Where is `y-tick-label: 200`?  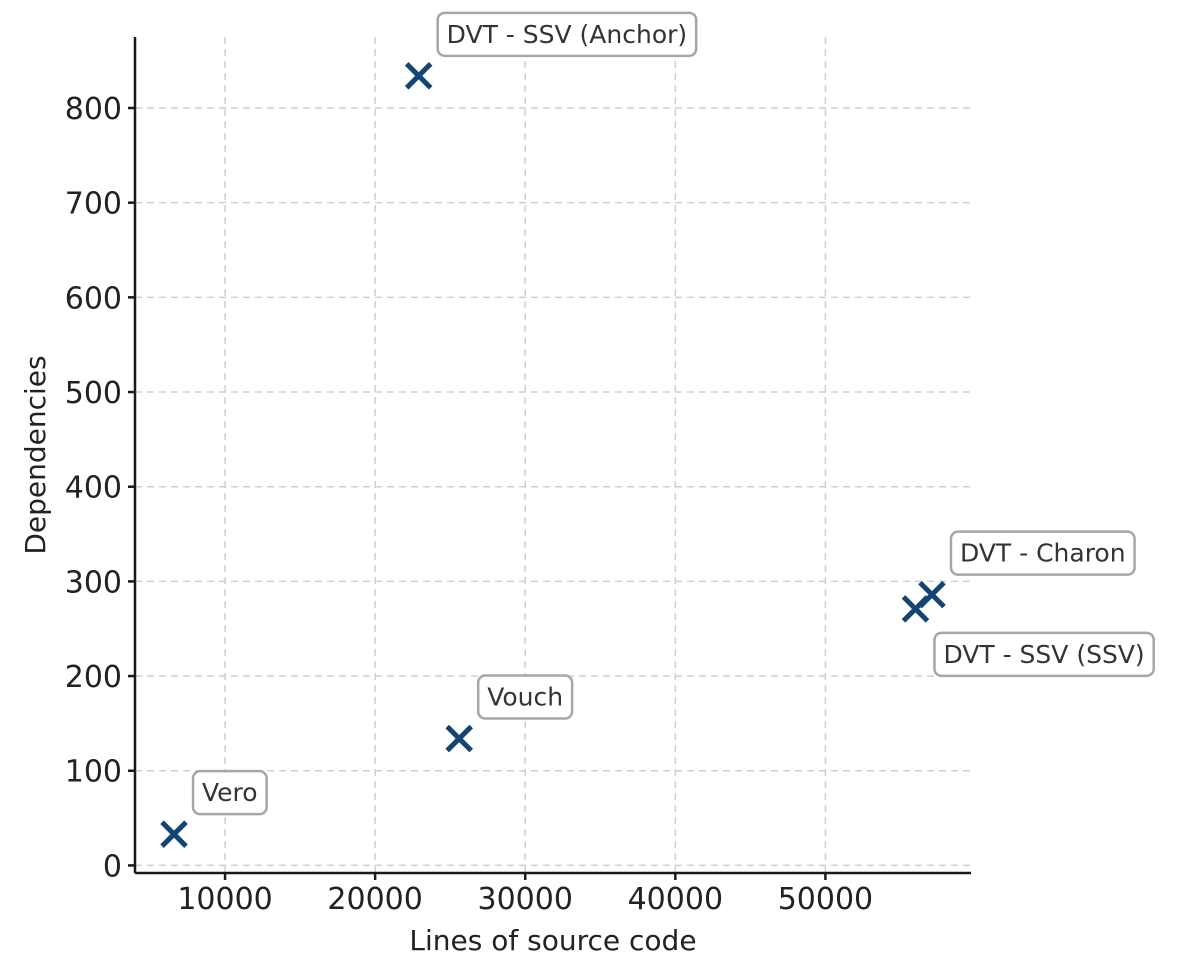
y-tick-label: 200 is located at coordinates (93, 677).